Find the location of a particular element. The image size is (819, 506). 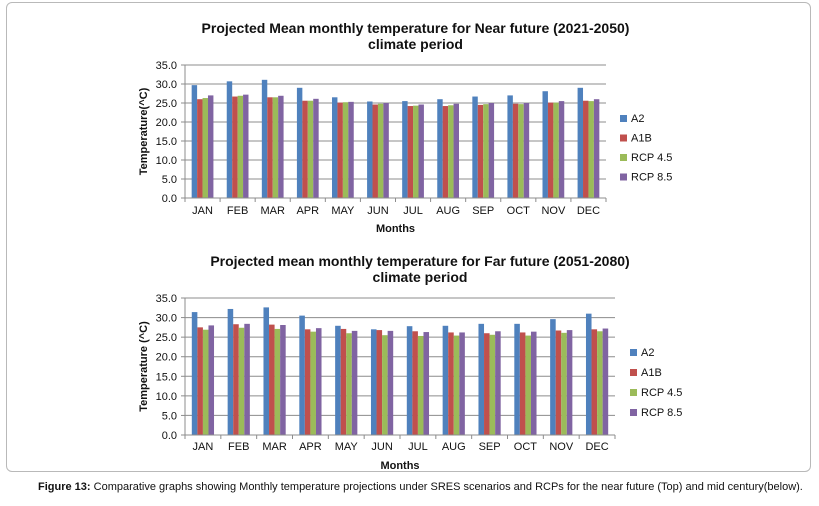

x-tick-label: FEB is located at coordinates (237, 211).